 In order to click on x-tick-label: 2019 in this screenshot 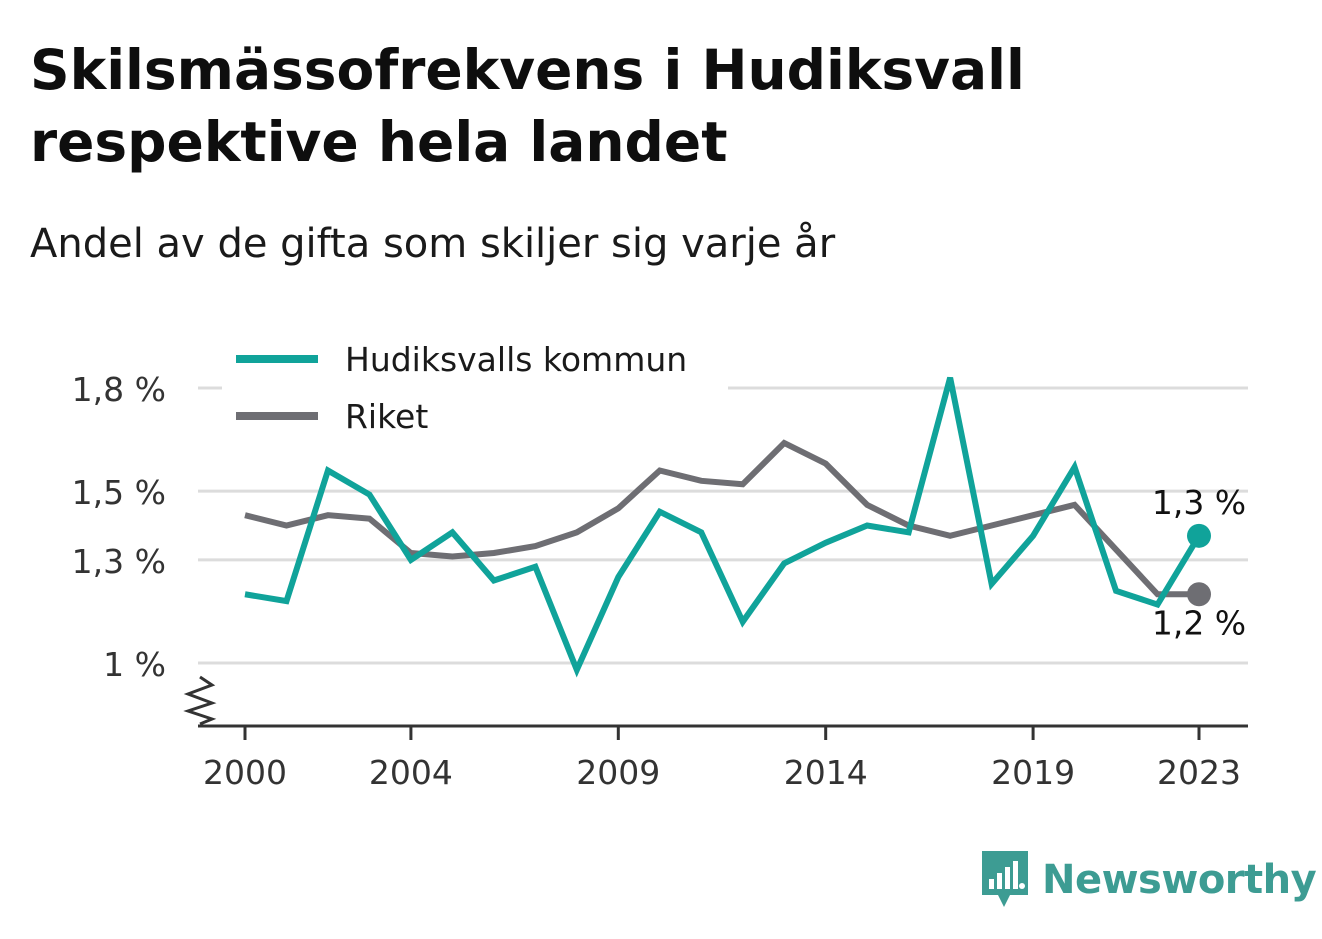, I will do `click(1033, 772)`.